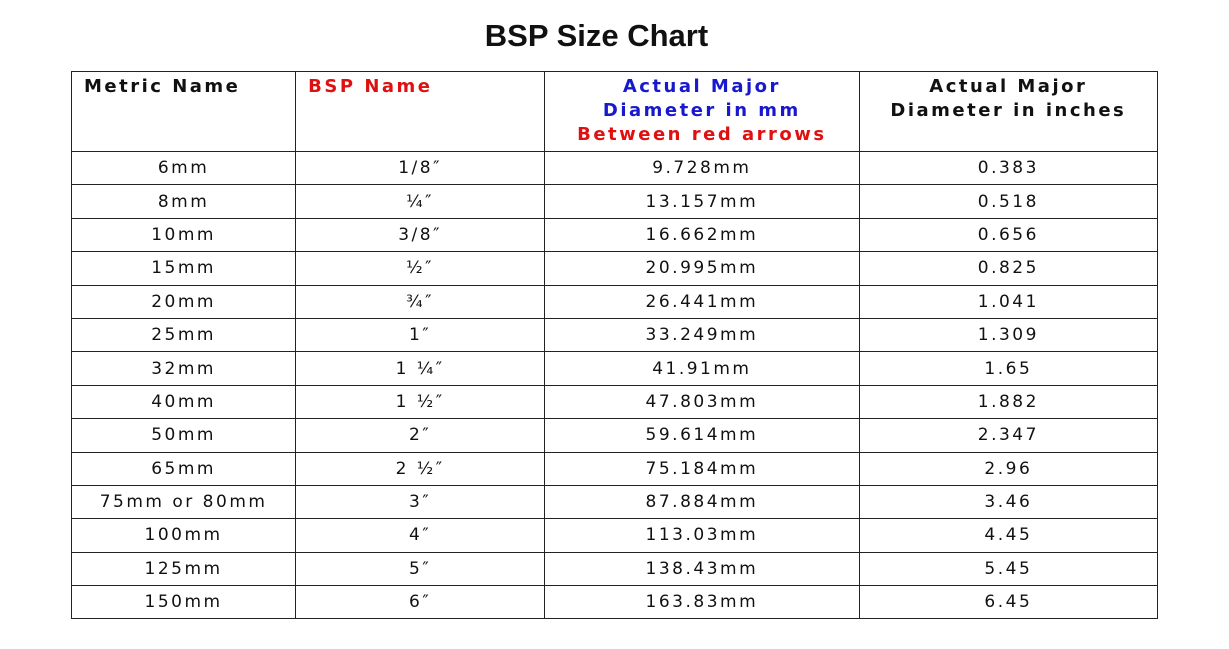 The height and width of the screenshot is (649, 1229). What do you see at coordinates (1008, 368) in the screenshot?
I see `diameter-inches-cell: 1.65` at bounding box center [1008, 368].